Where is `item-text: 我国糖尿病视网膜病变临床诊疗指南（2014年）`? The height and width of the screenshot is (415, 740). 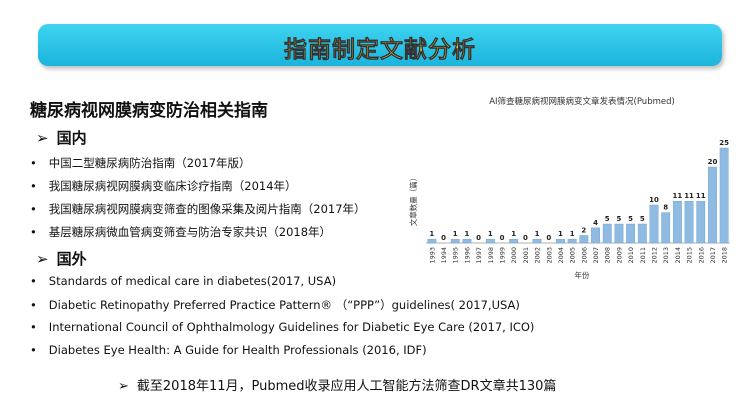
item-text: 我国糖尿病视网膜病变临床诊疗指南（2014年） is located at coordinates (172, 186).